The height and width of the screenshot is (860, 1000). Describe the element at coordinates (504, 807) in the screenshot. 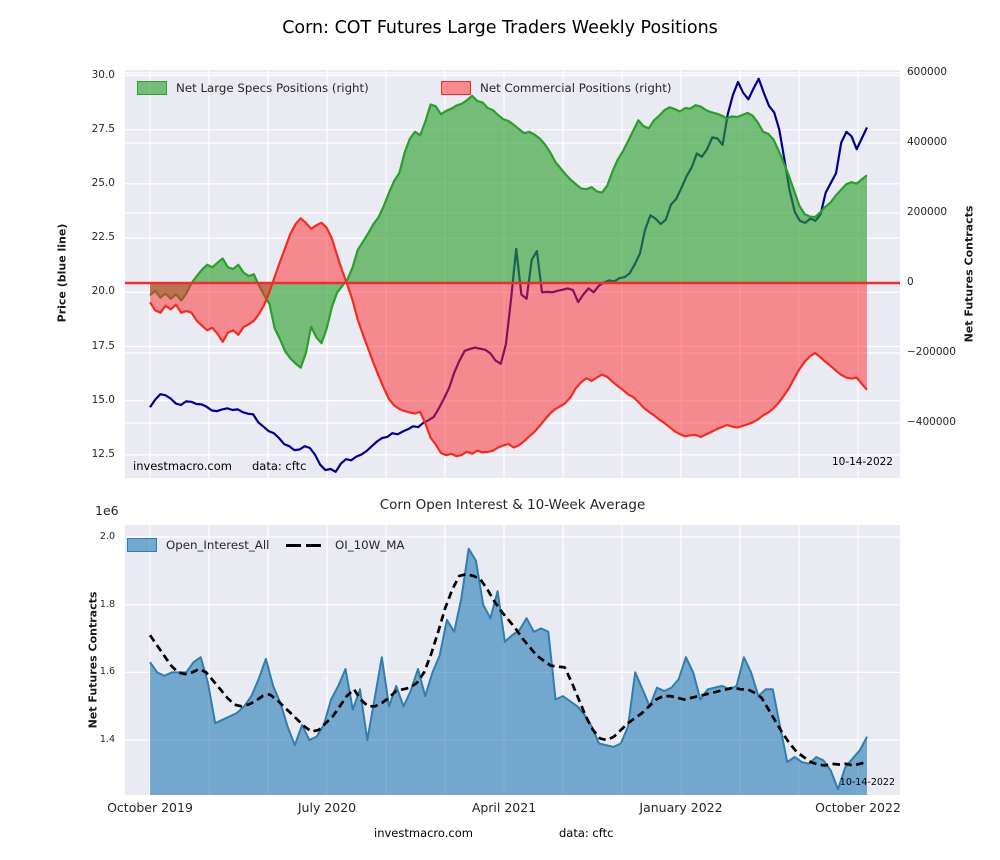

I see `x-tick-label: April 2021` at that location.